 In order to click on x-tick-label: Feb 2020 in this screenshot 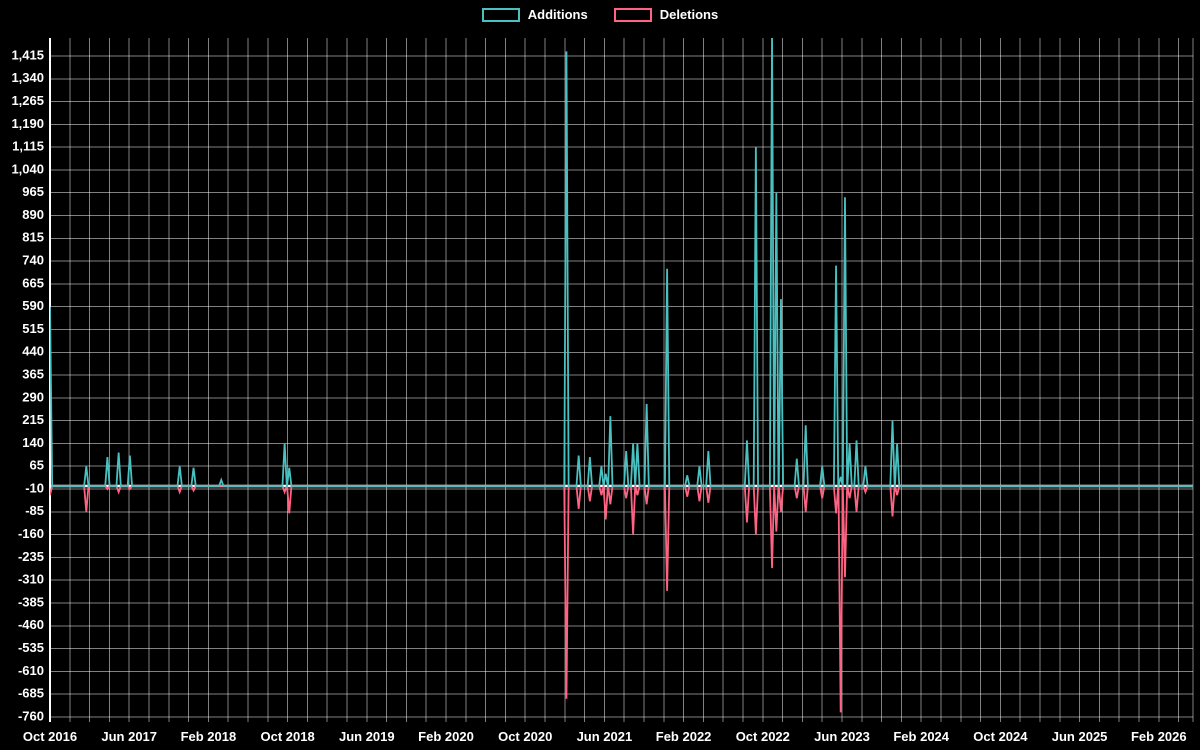, I will do `click(446, 736)`.